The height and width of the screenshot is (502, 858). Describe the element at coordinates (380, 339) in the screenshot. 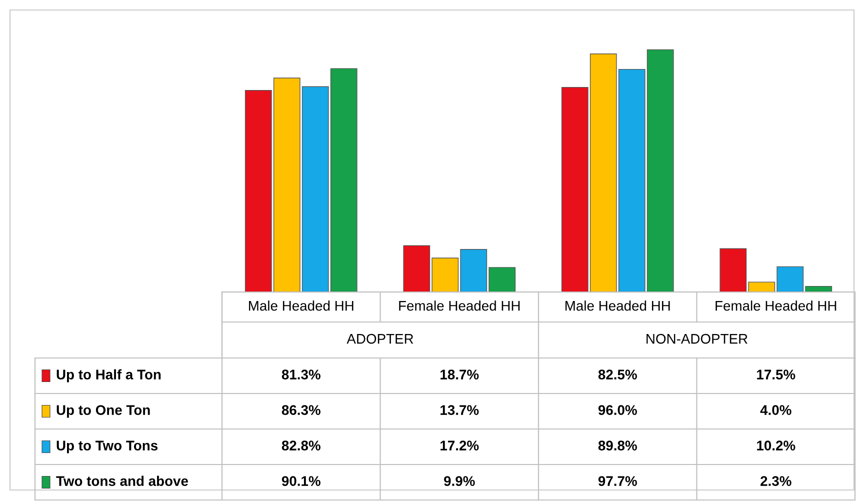

I see `text: ADOPTER` at that location.